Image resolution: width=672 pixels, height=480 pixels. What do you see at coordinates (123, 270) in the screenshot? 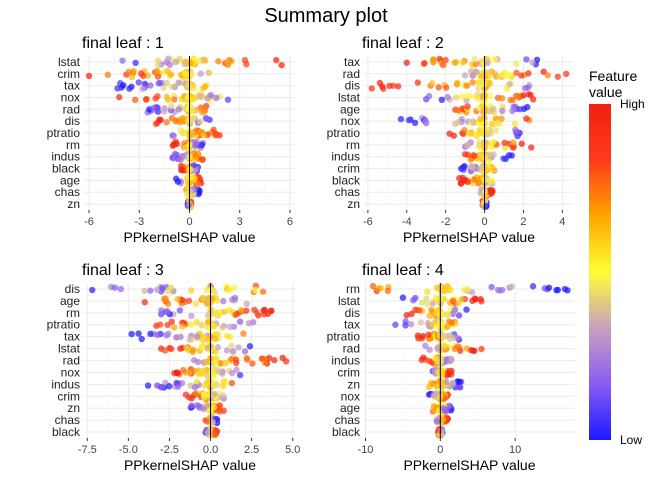
I see `panel-title: final leaf : 3` at bounding box center [123, 270].